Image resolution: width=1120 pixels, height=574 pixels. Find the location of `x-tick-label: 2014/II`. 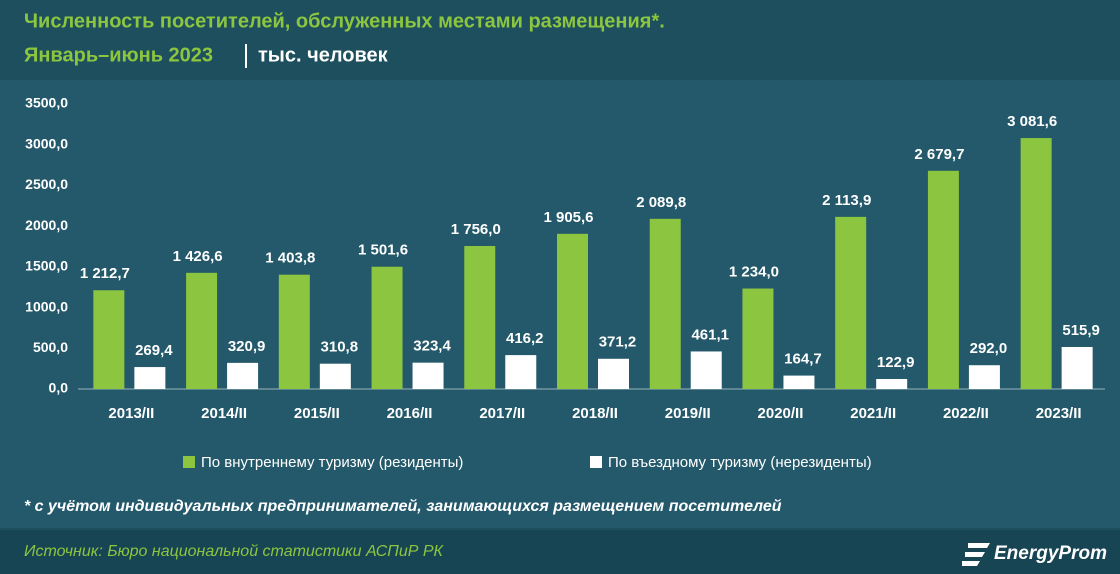

x-tick-label: 2014/II is located at coordinates (224, 413).